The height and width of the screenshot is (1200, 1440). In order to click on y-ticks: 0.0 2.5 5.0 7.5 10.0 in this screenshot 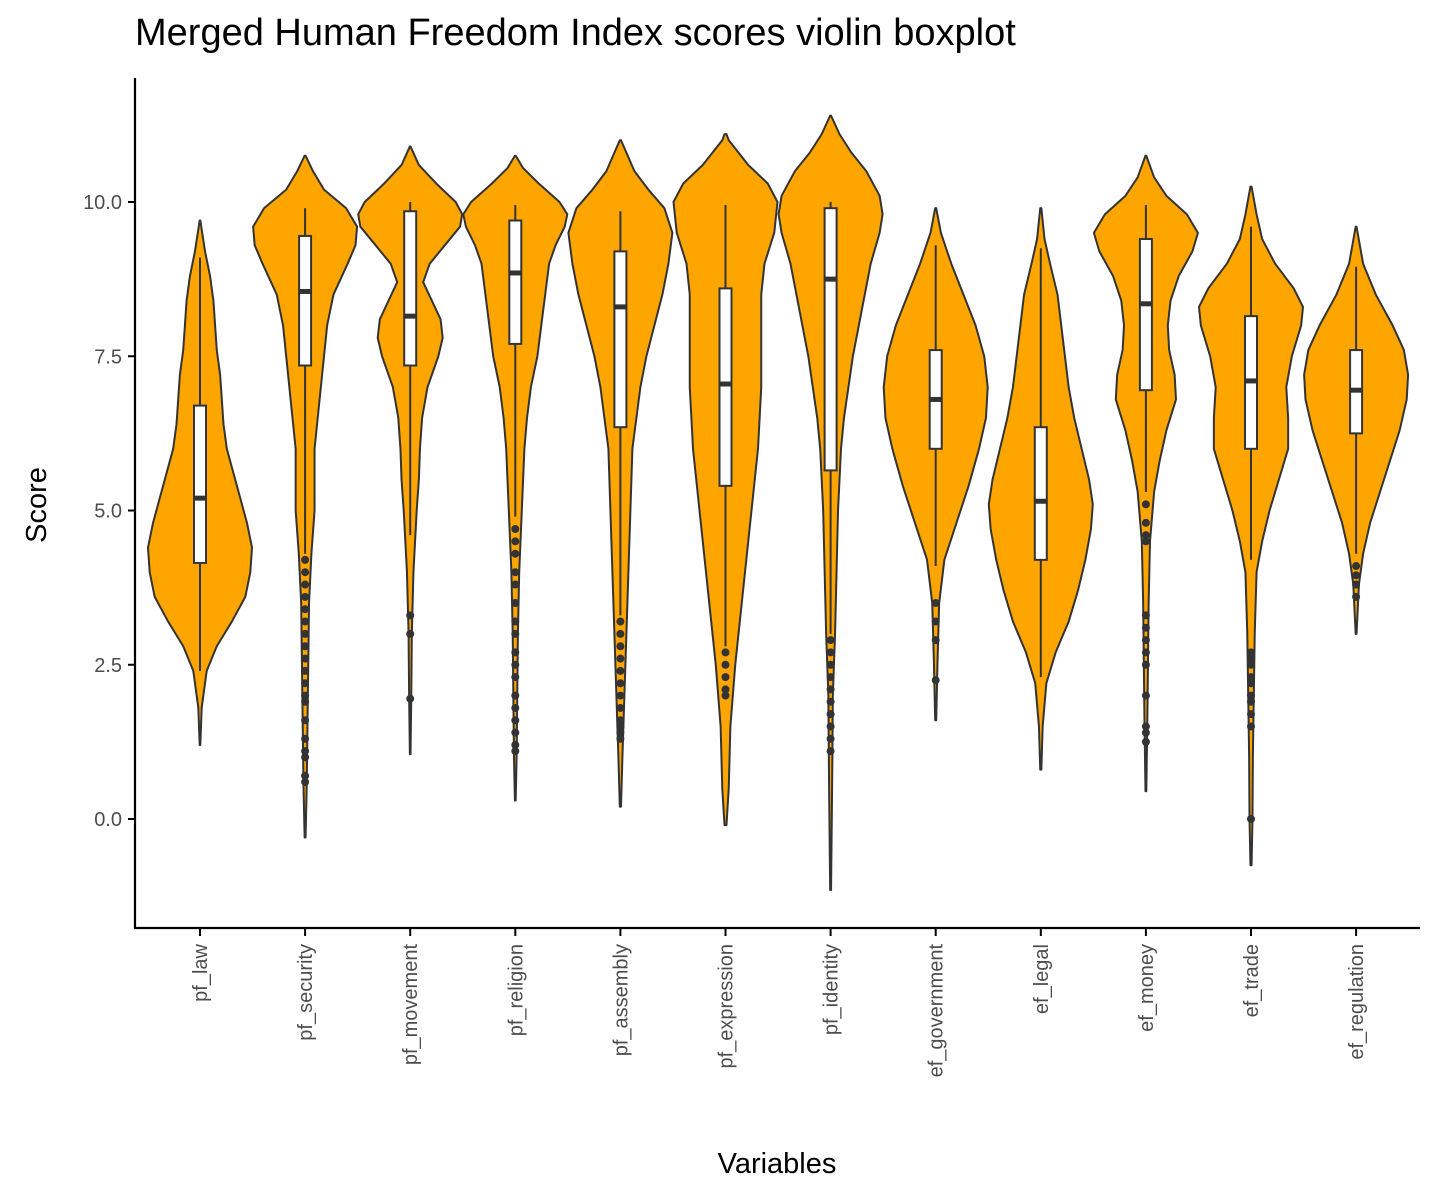, I will do `click(109, 511)`.